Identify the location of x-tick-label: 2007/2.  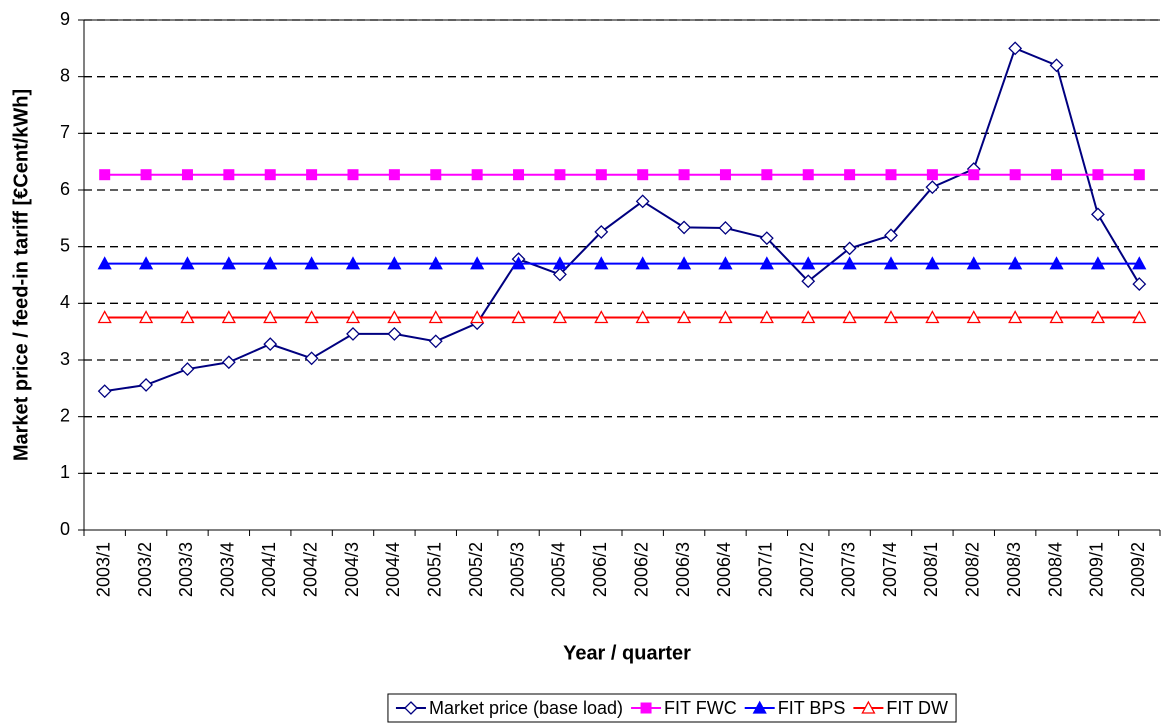
(807, 569).